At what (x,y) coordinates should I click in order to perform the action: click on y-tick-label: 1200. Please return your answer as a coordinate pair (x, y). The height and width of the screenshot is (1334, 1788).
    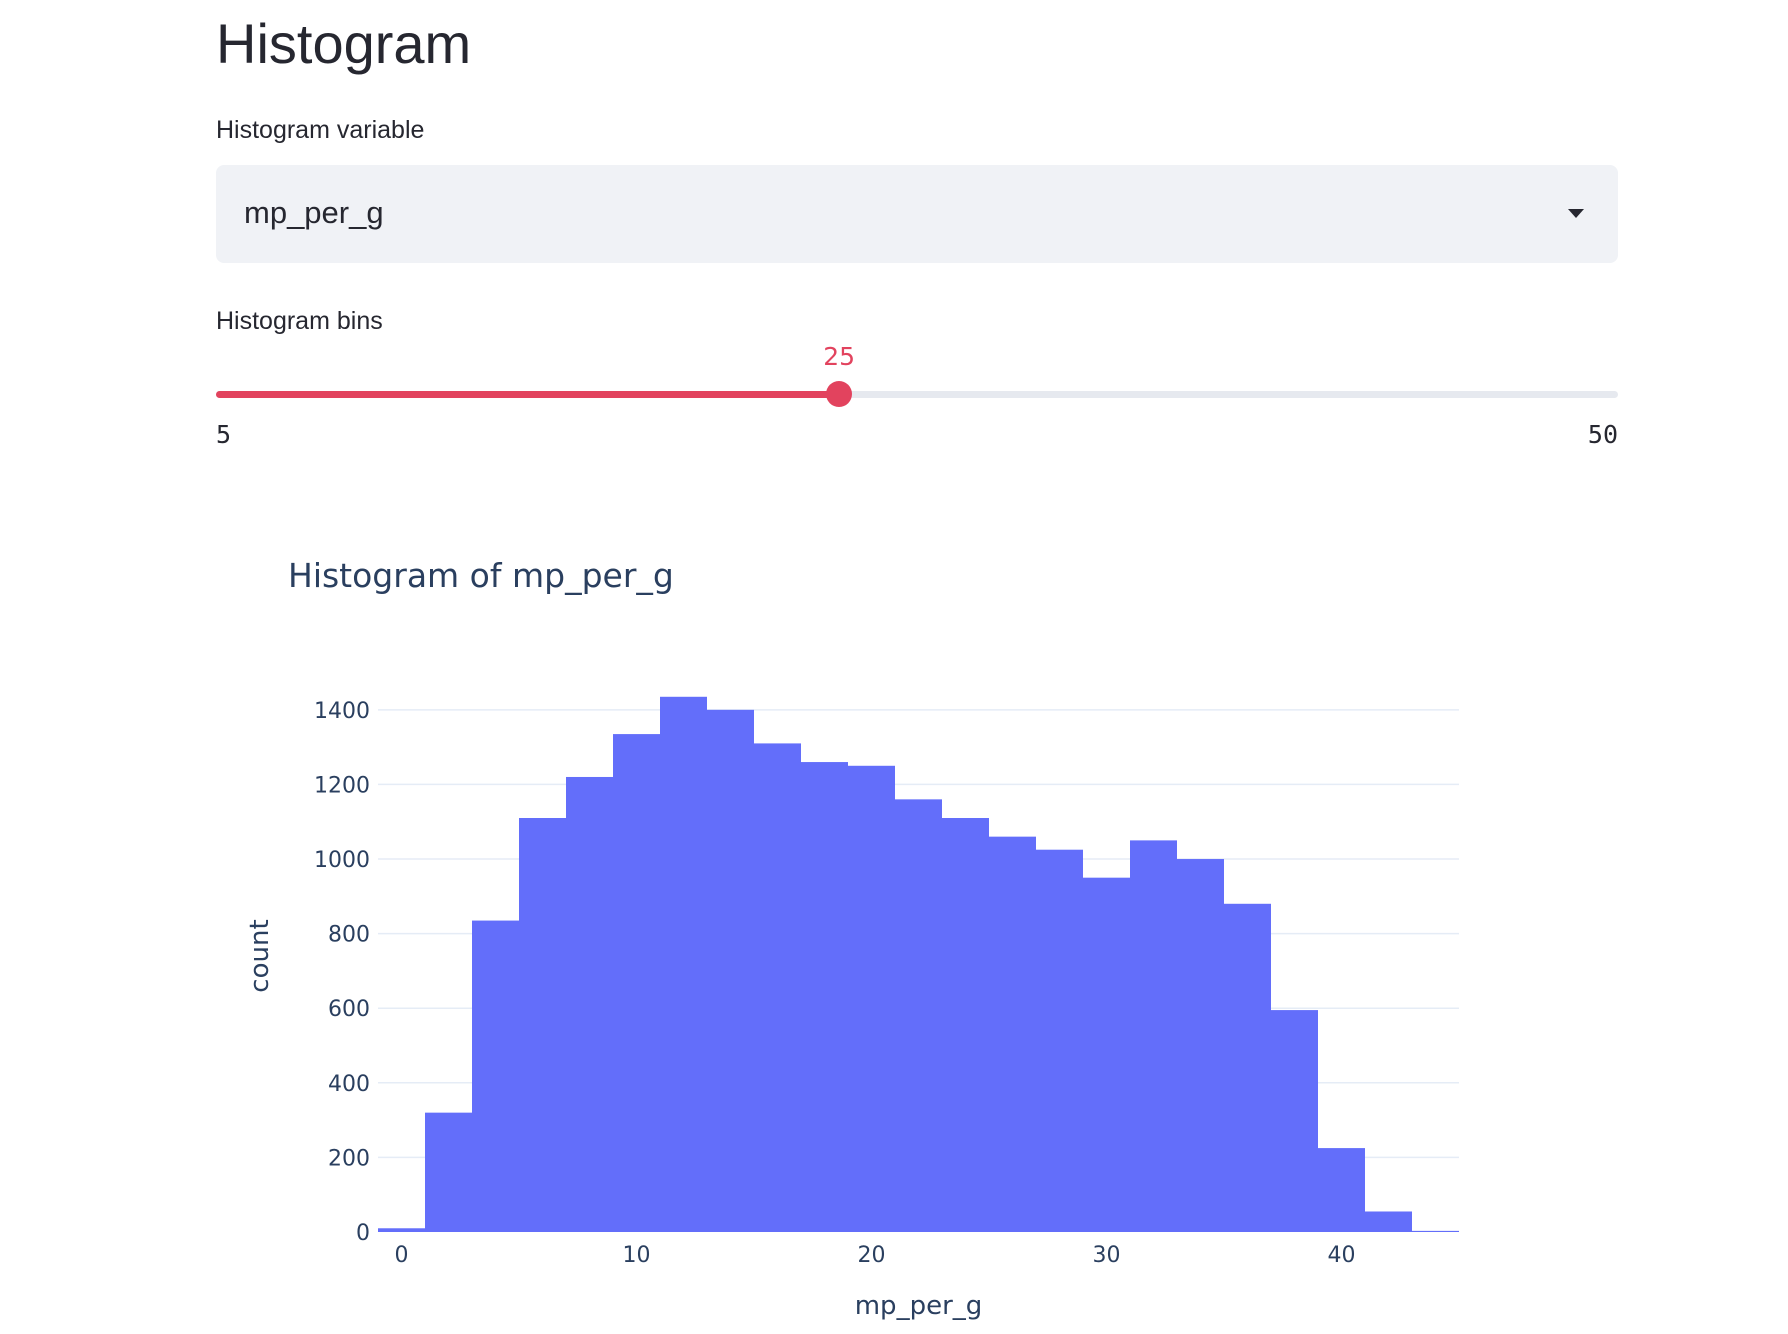
    Looking at the image, I should click on (342, 785).